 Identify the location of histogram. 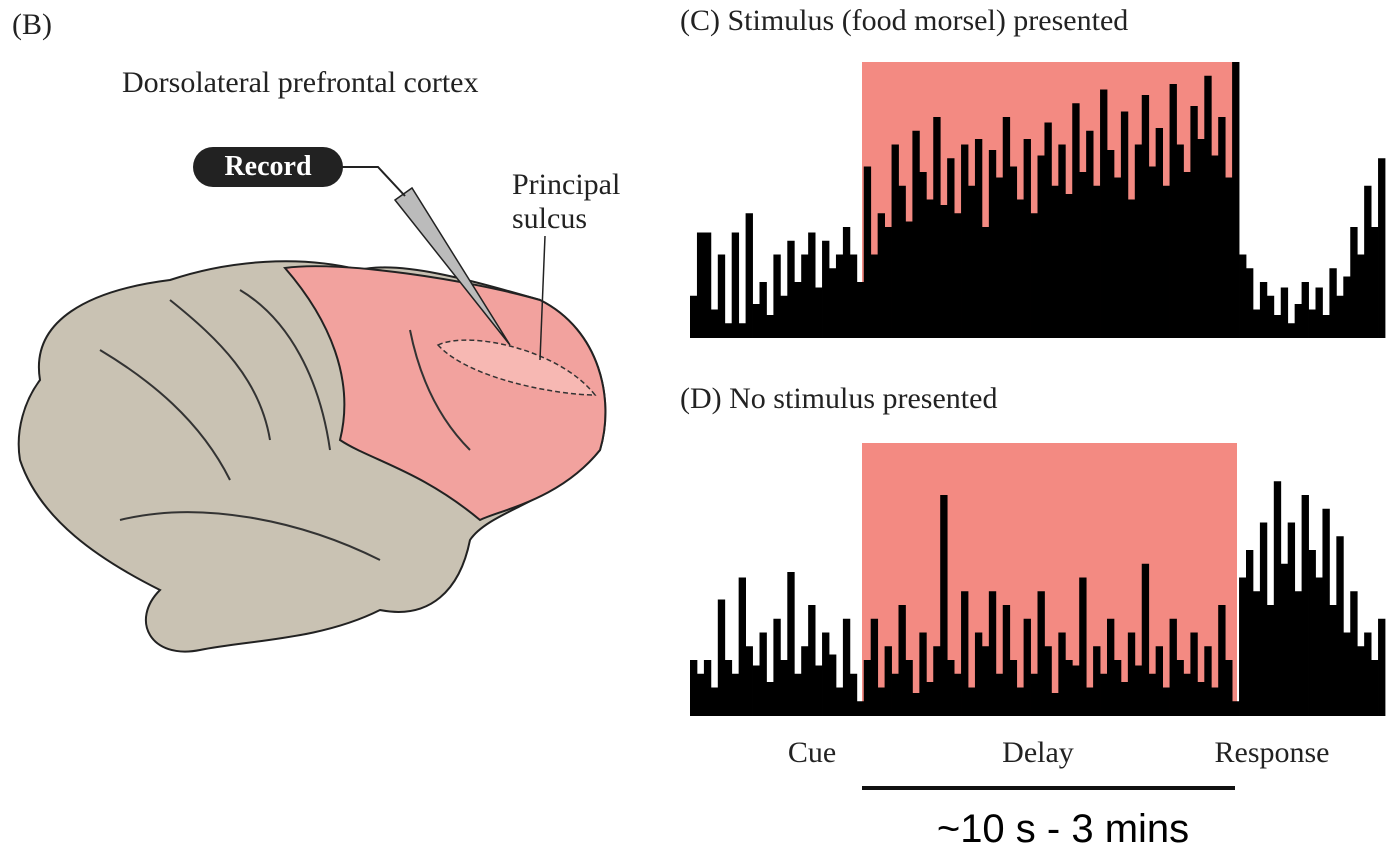
(1038, 598).